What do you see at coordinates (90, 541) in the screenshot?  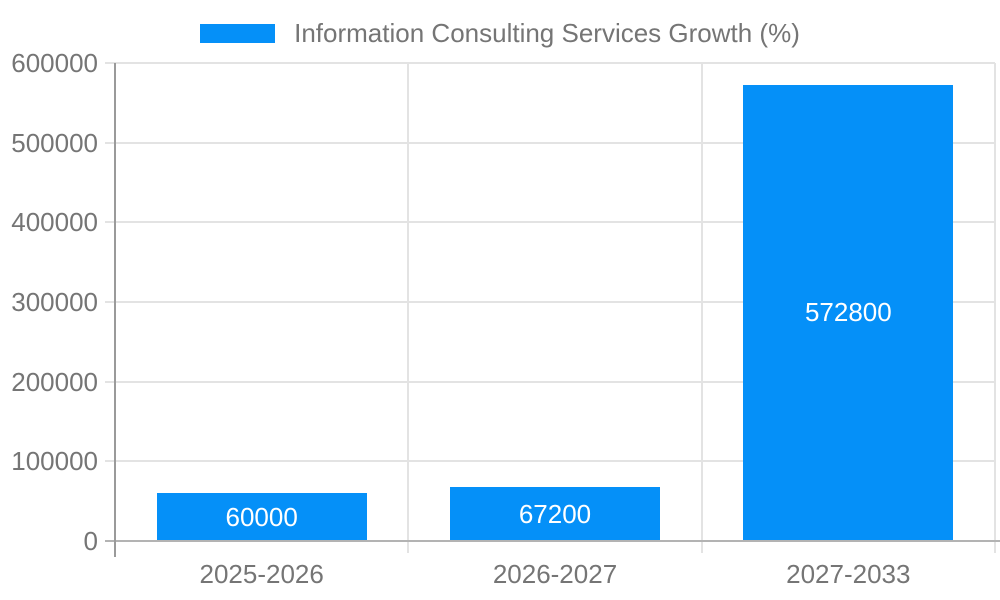 I see `y-axis-tick-label: 0` at bounding box center [90, 541].